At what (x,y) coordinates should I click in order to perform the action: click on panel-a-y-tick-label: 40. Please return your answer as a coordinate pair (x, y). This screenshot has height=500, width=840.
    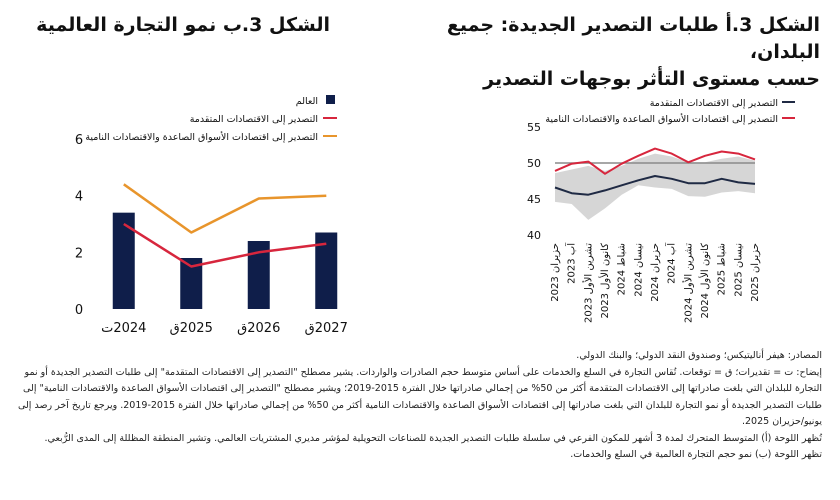
    Looking at the image, I should click on (534, 235).